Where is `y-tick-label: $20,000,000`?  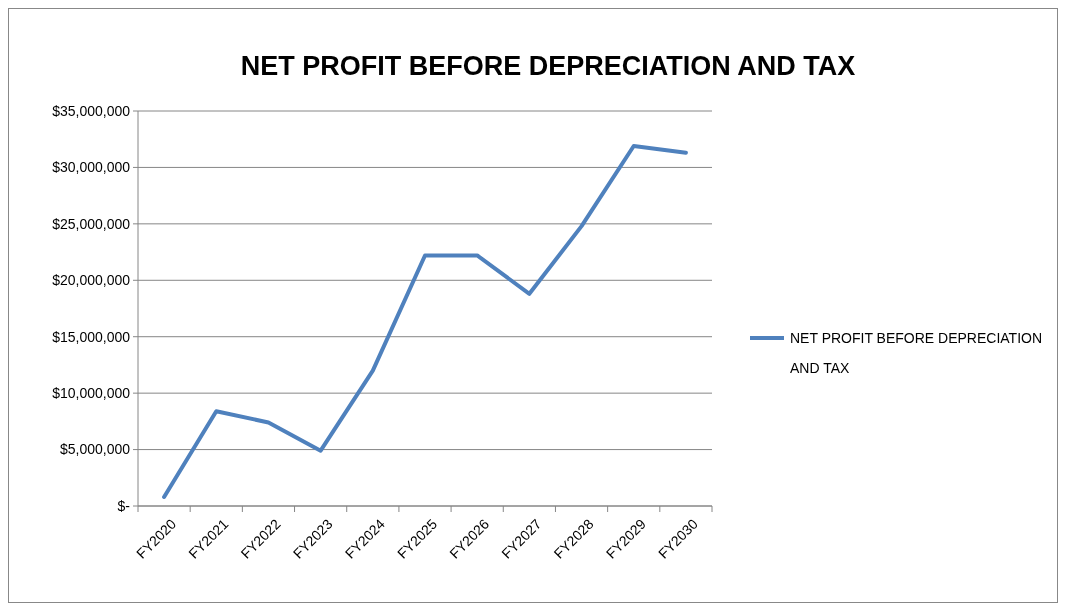 y-tick-label: $20,000,000 is located at coordinates (91, 280).